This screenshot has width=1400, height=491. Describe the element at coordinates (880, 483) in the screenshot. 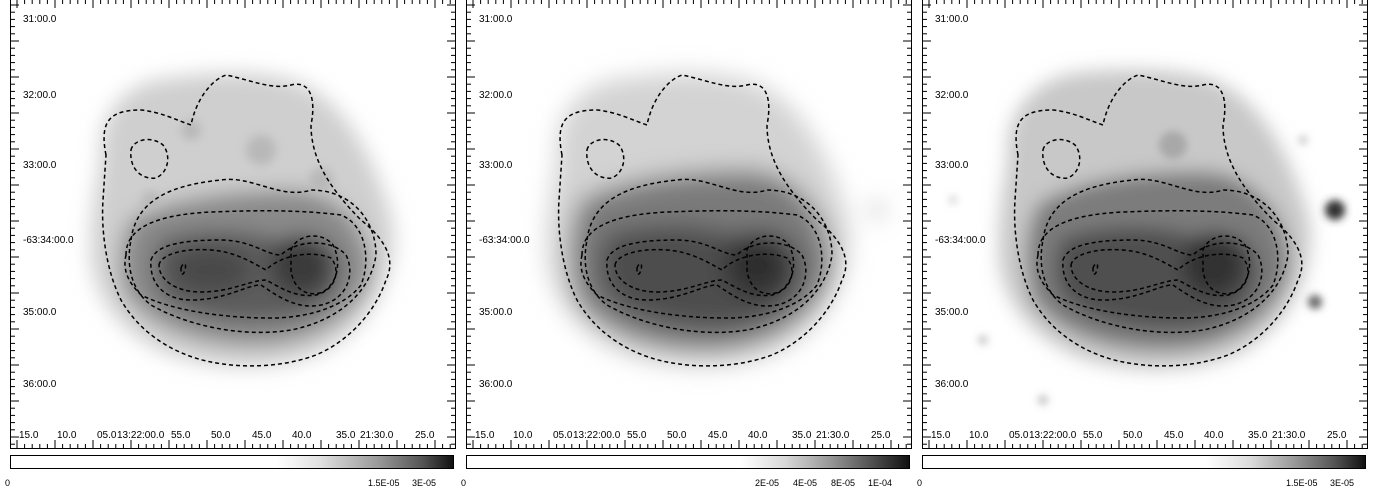

I see `colorbar-tick: 1E-04` at that location.